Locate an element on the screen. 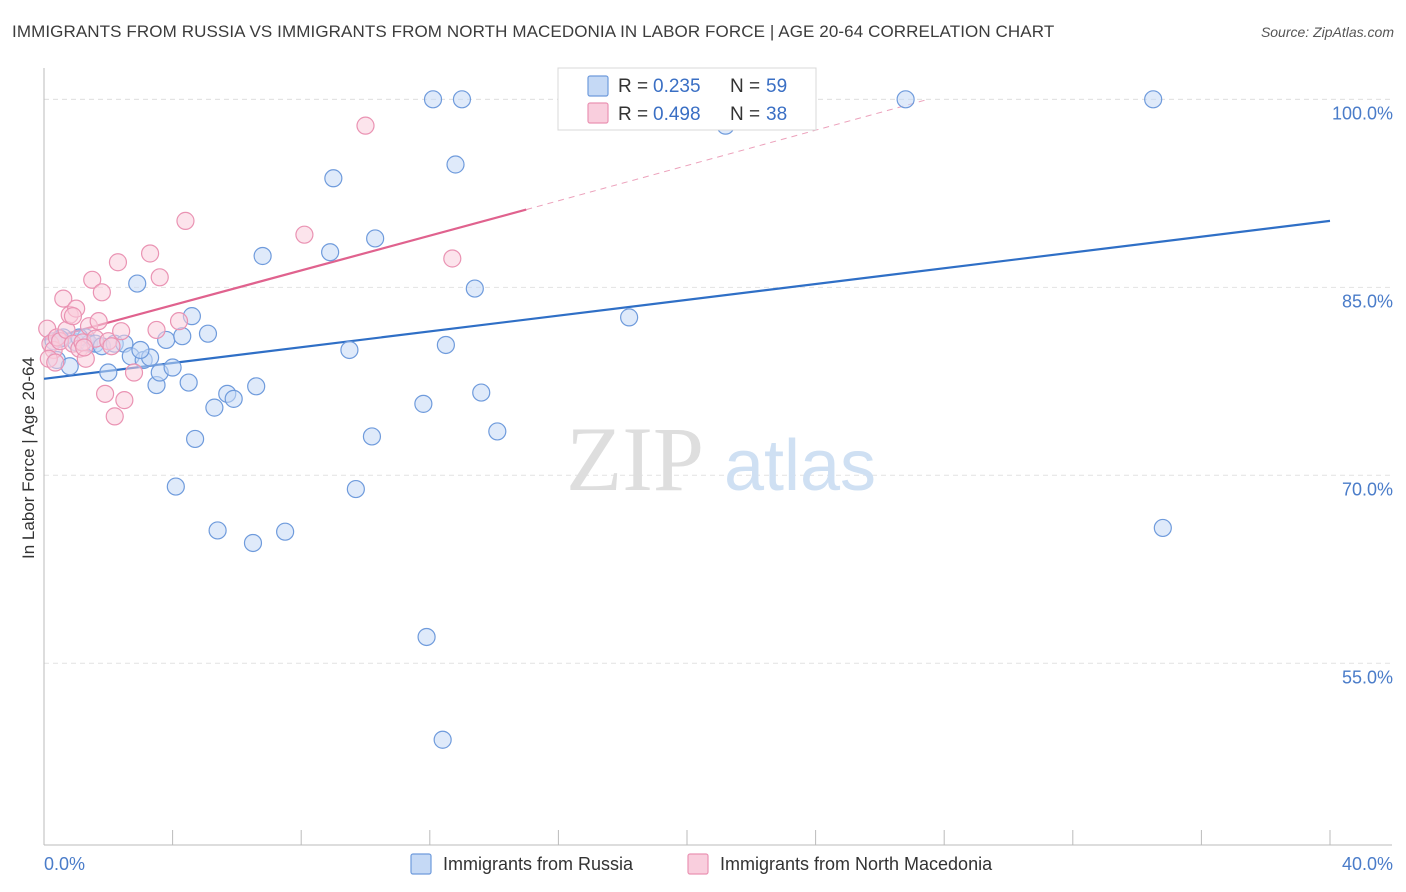  macedonia-trend-line is located at coordinates (285, 275).